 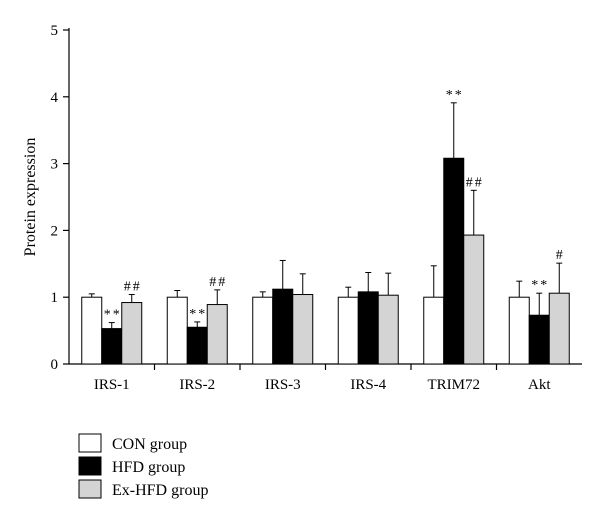 I want to click on x-tick-label: TRIM72, so click(x=454, y=385).